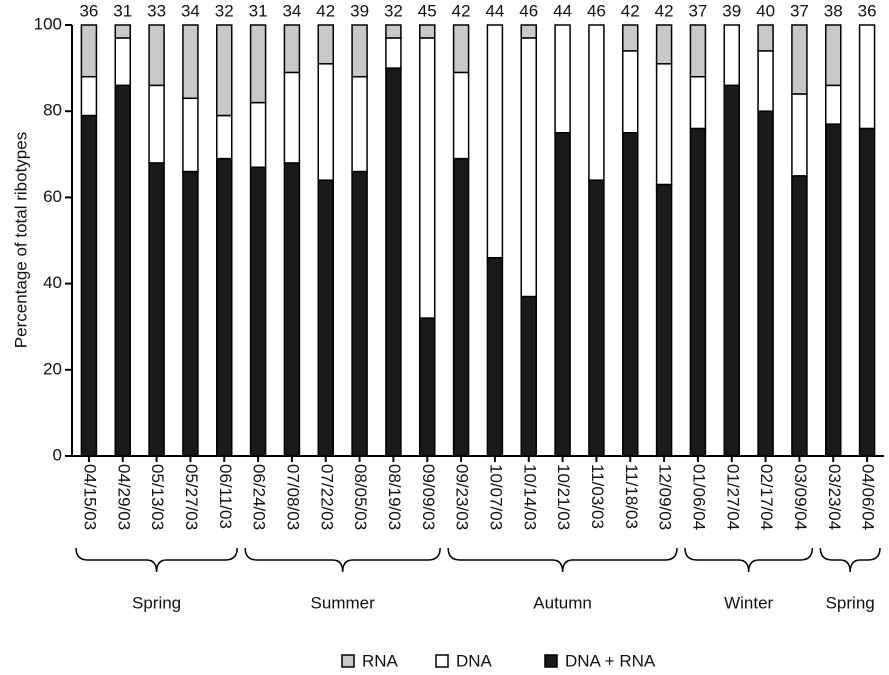 The image size is (889, 675). I want to click on y-tick-label: 100, so click(48, 23).